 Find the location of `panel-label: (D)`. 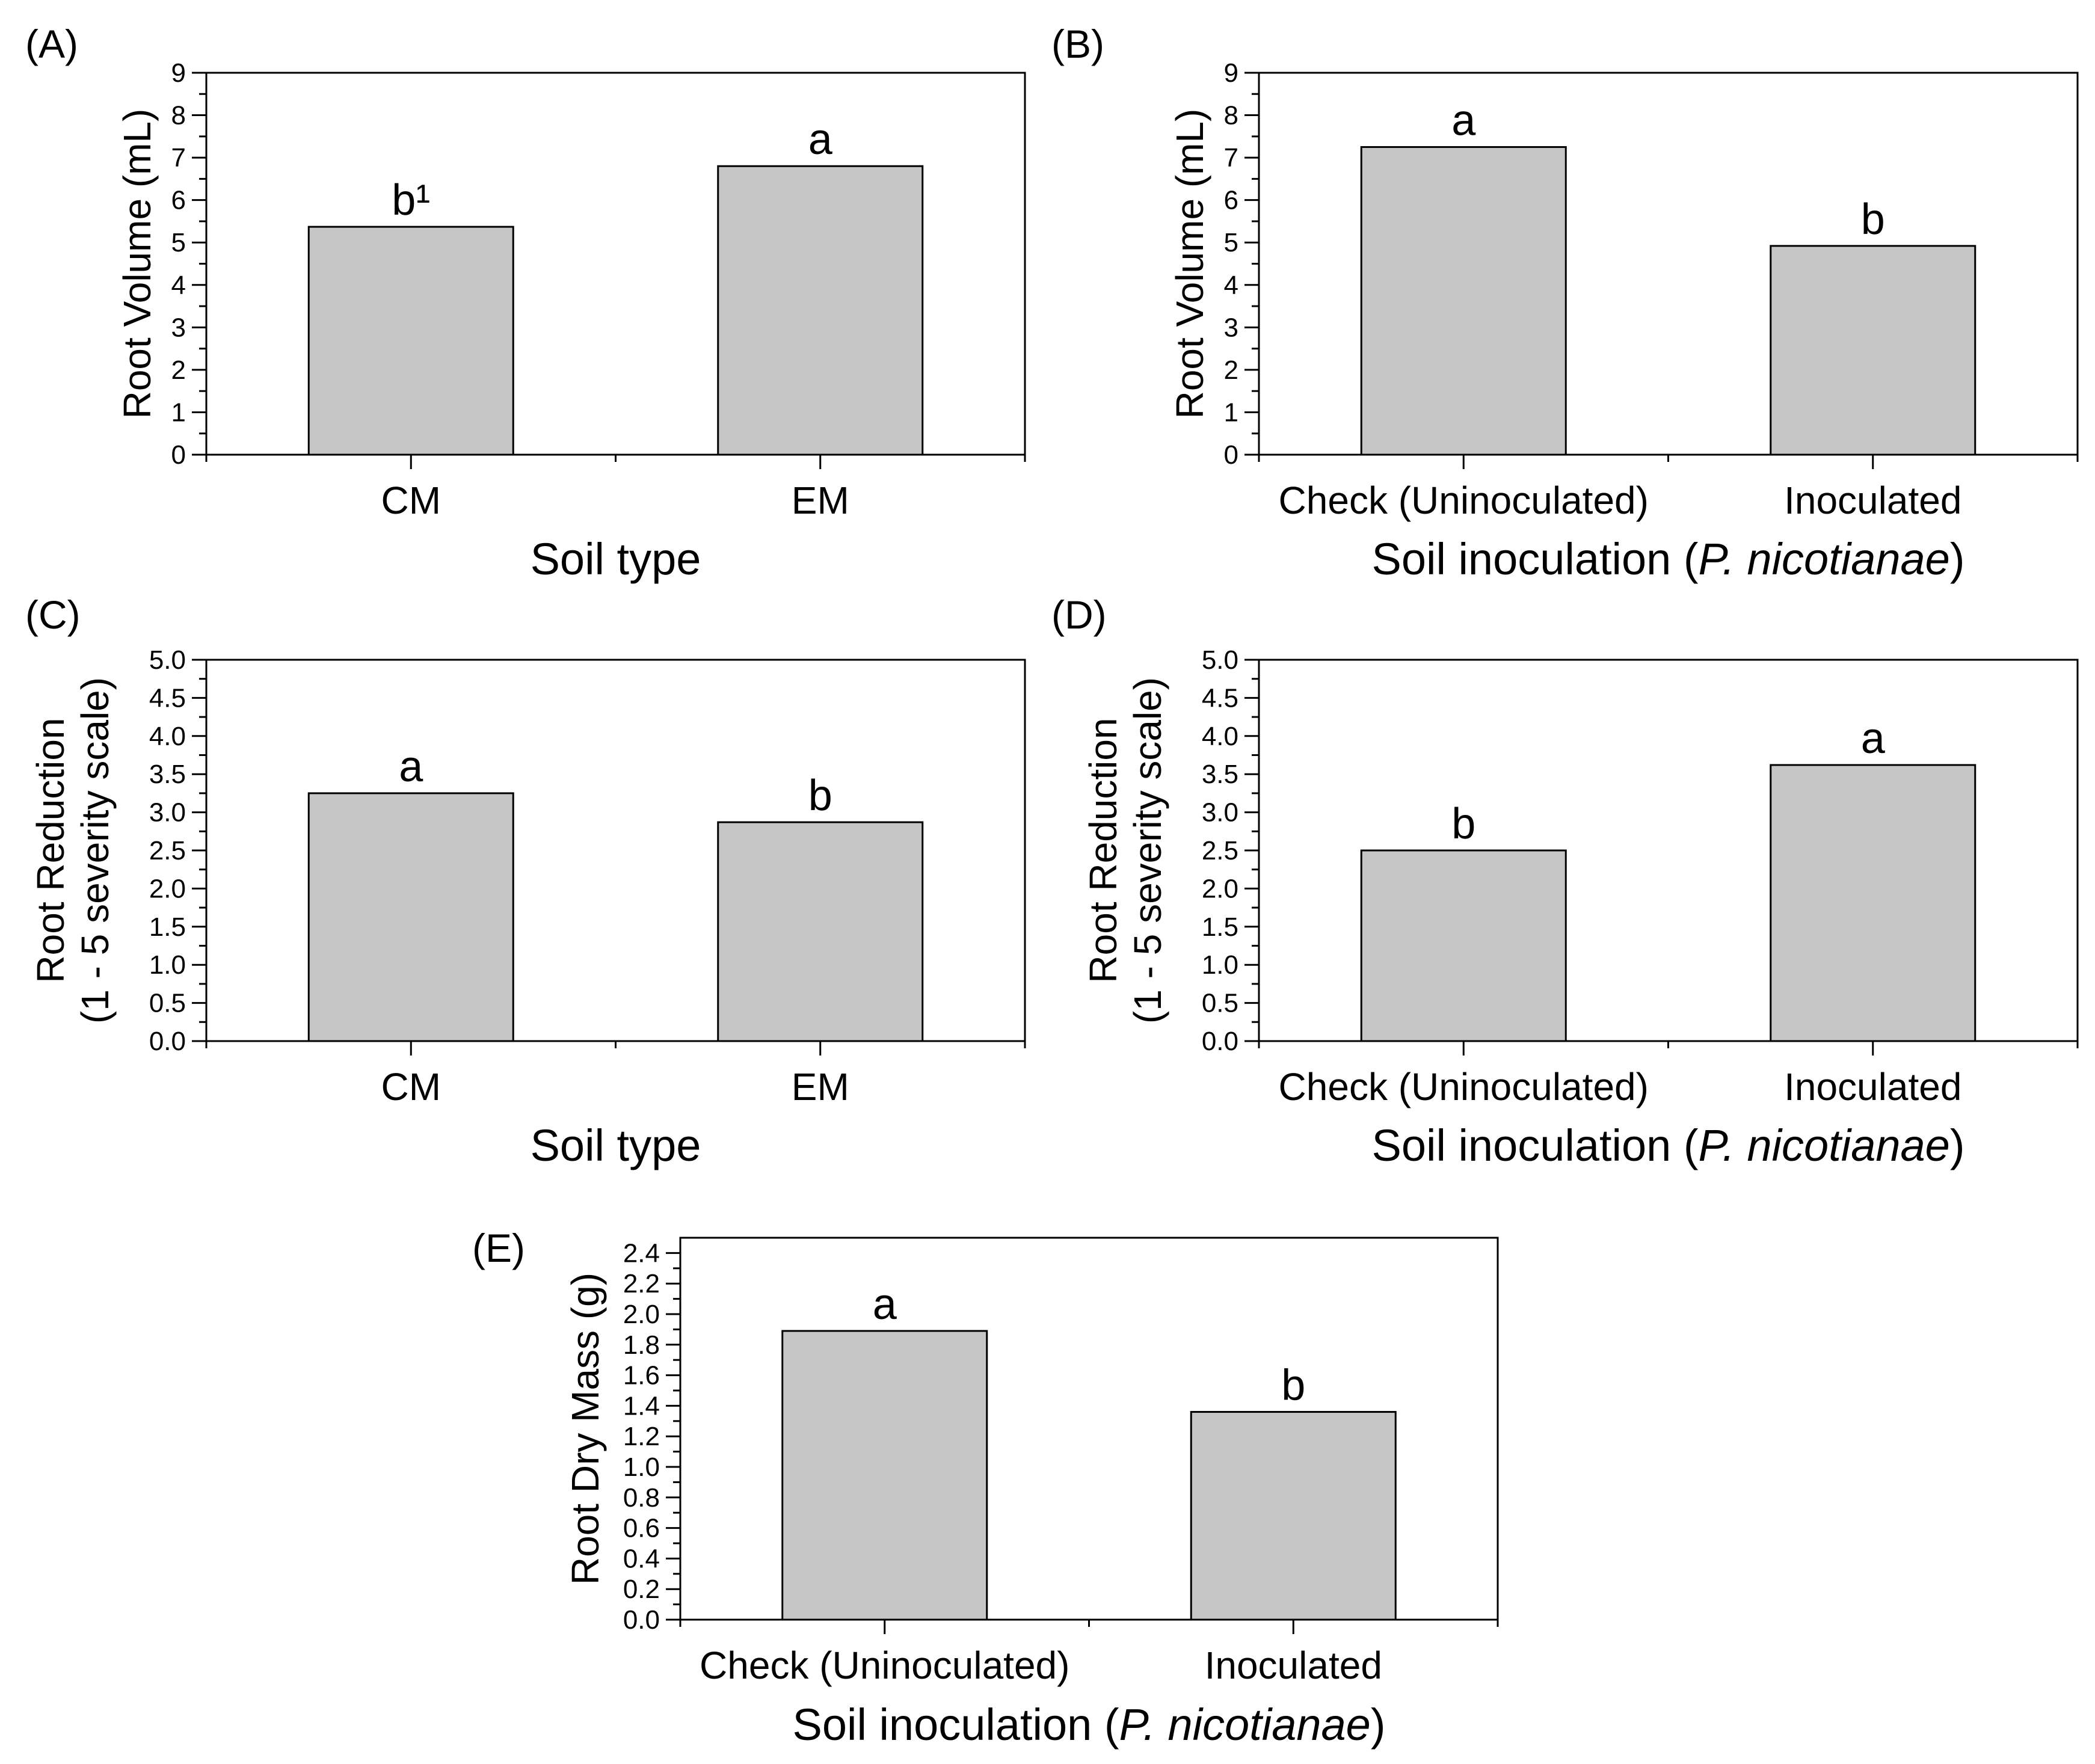

panel-label: (D) is located at coordinates (1079, 615).